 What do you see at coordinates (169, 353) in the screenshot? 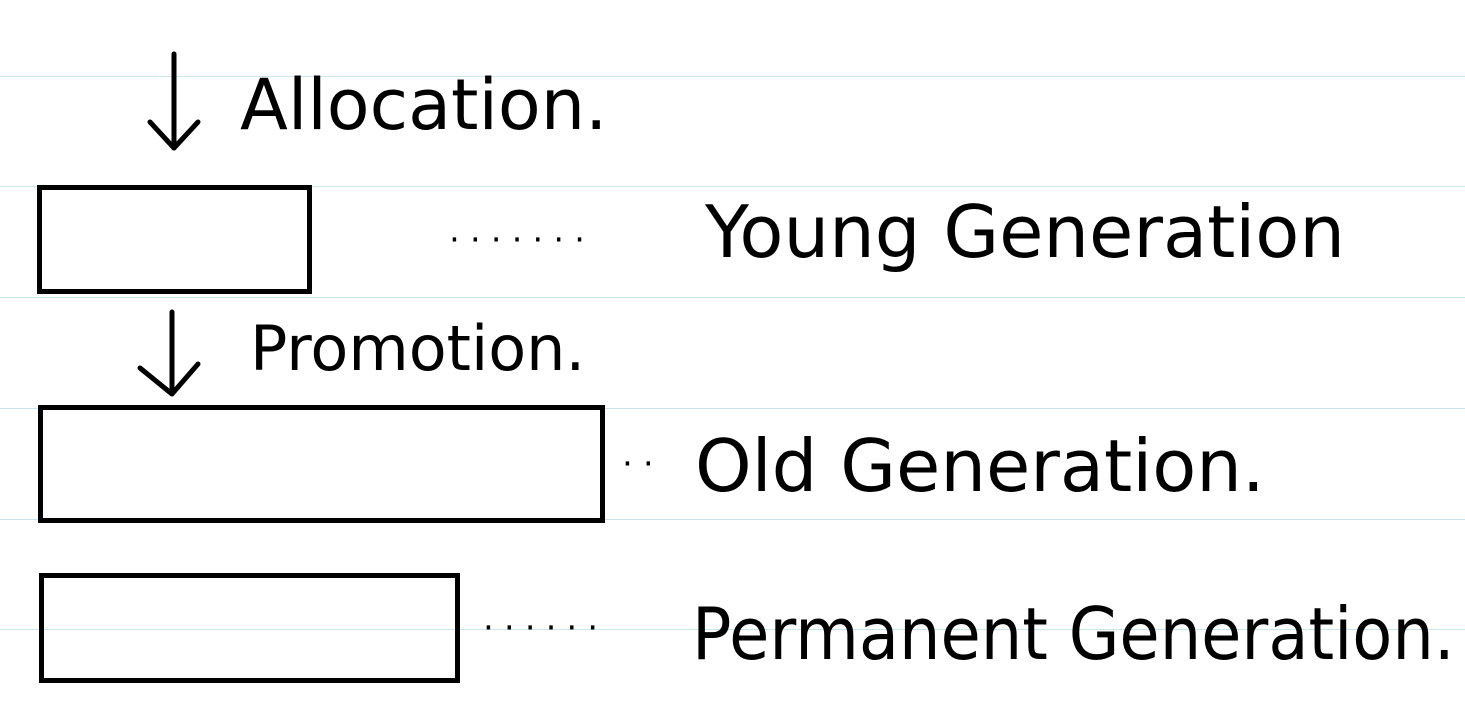
I see `promotion-arrow-icon` at bounding box center [169, 353].